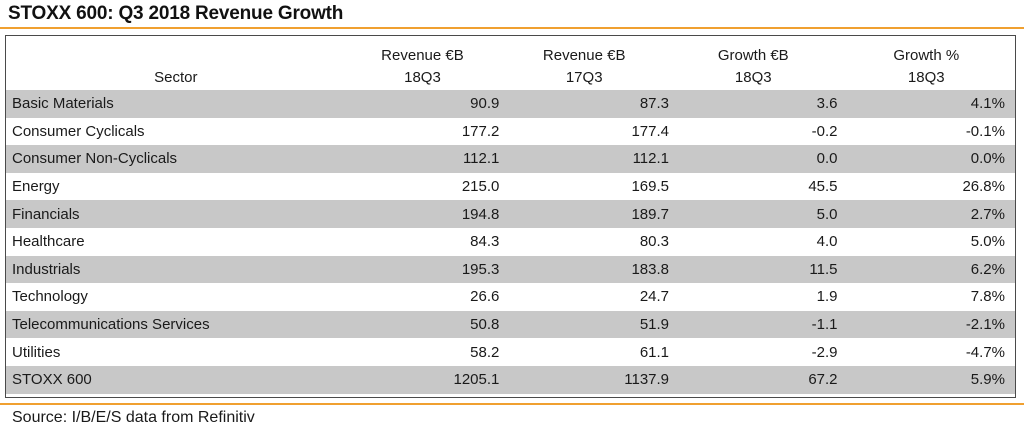 The image size is (1024, 433). I want to click on sector-cell: Financials, so click(176, 214).